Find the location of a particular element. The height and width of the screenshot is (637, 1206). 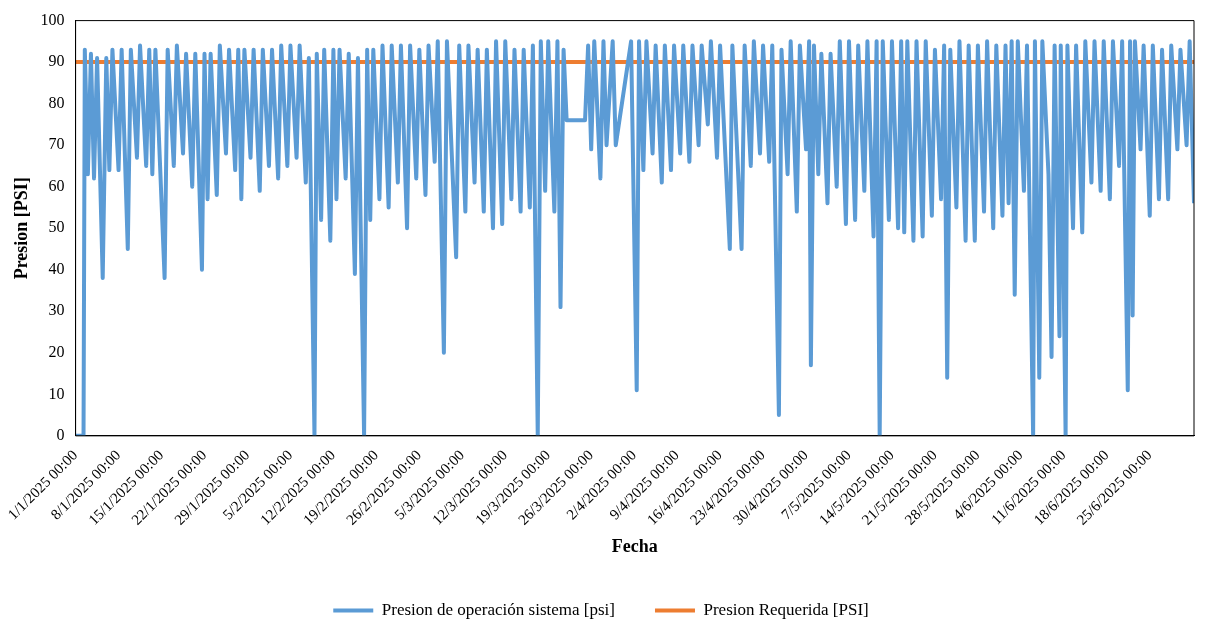

y-tick-label: 50 is located at coordinates (56, 227).